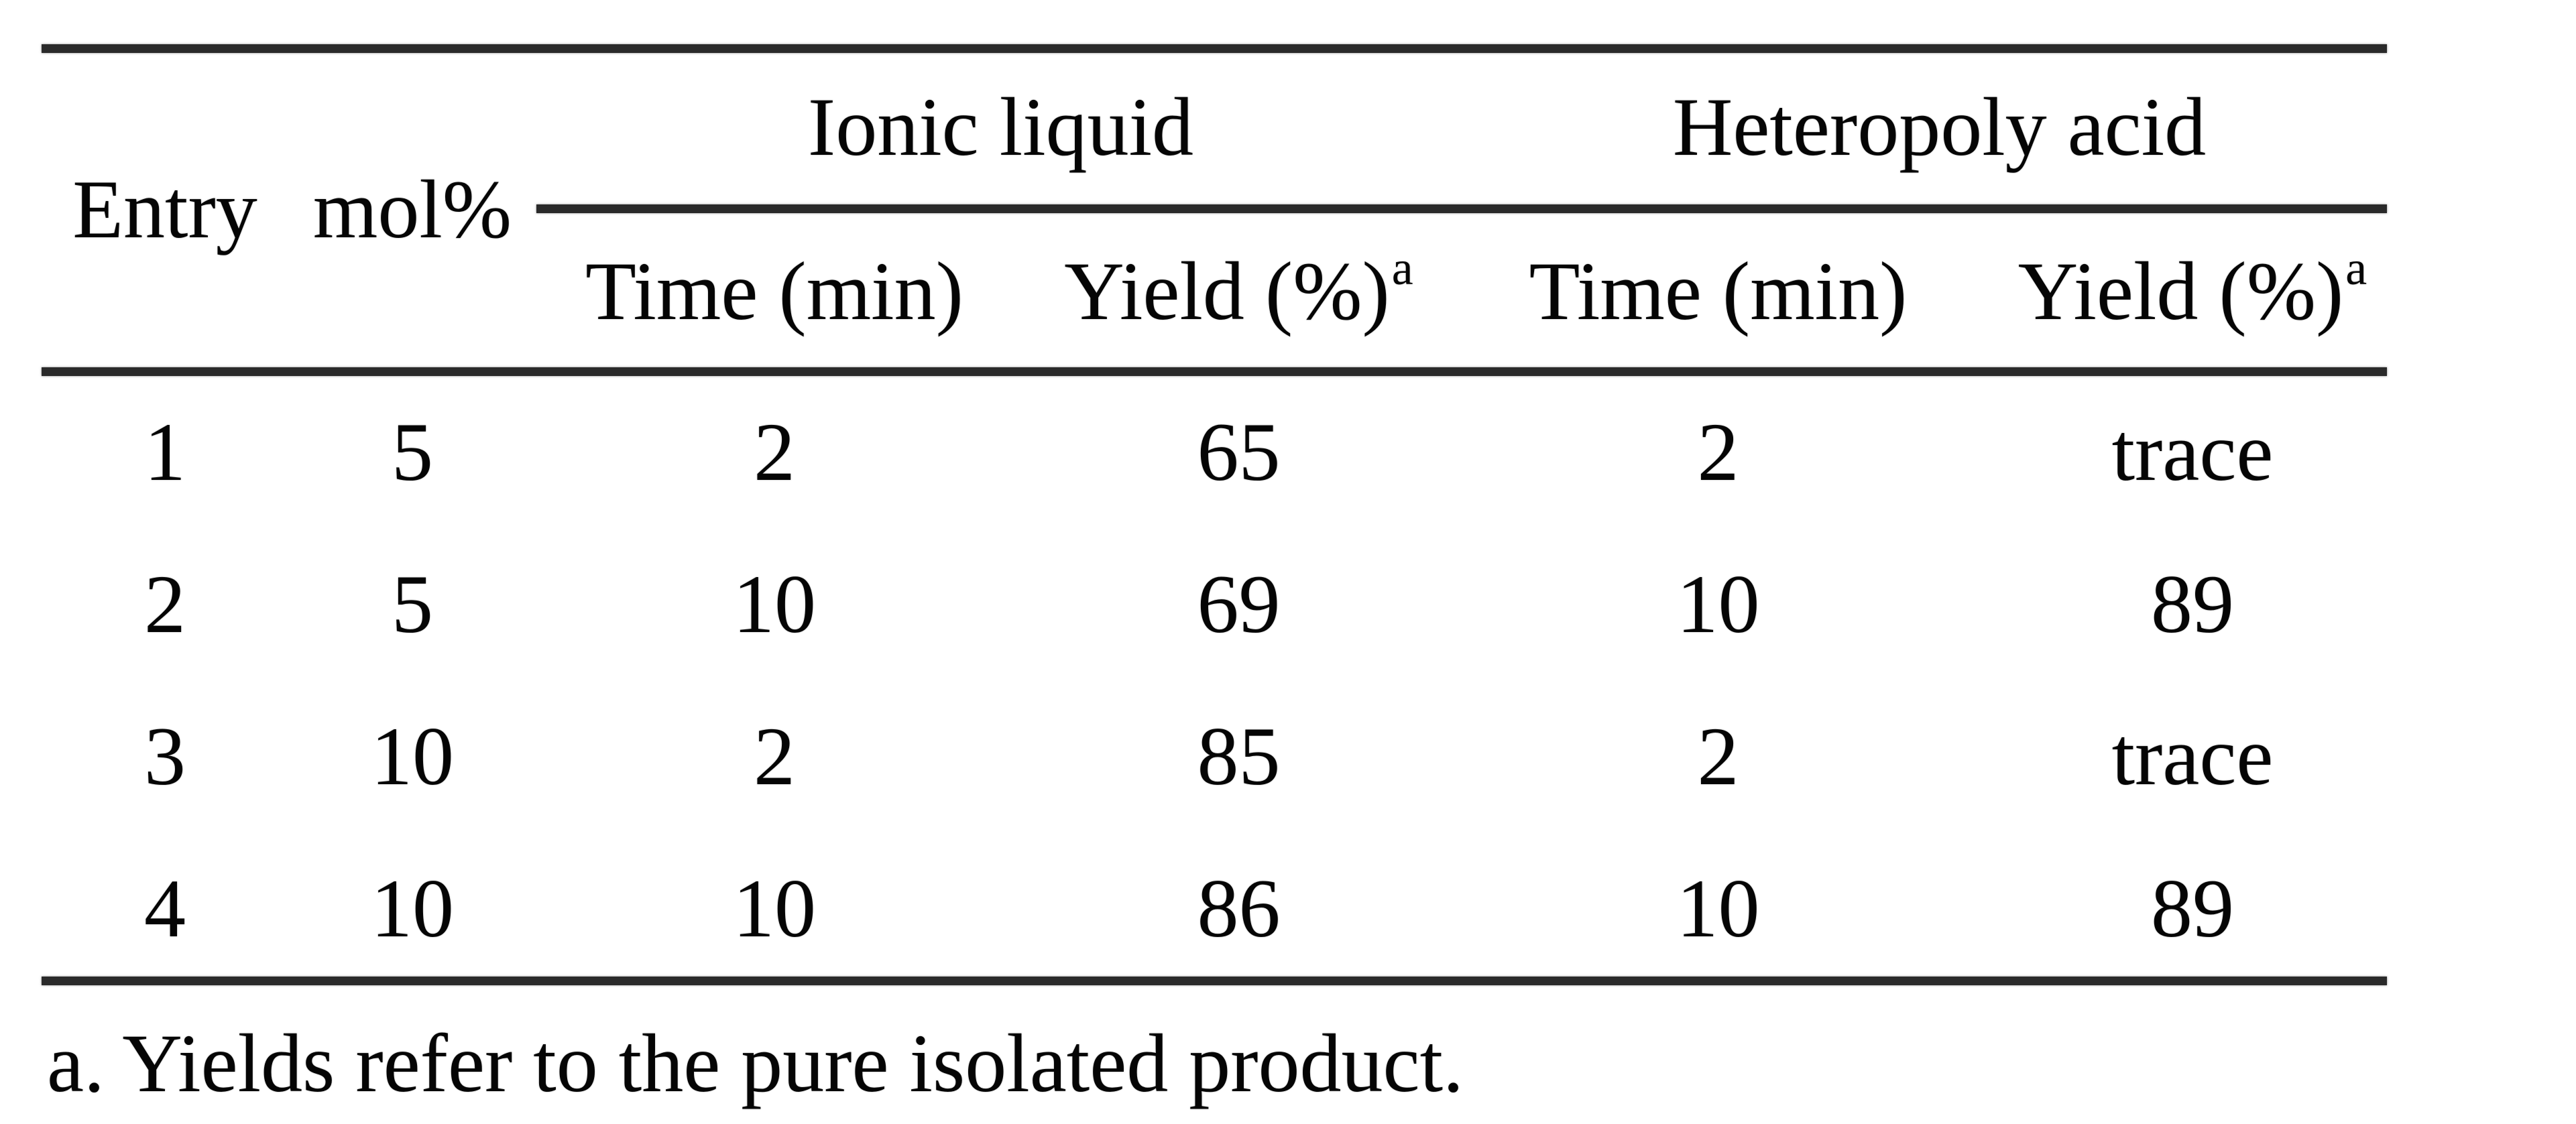 The height and width of the screenshot is (1124, 2576). I want to click on subheader-ionic-liquid-time: Time (min), so click(774, 292).